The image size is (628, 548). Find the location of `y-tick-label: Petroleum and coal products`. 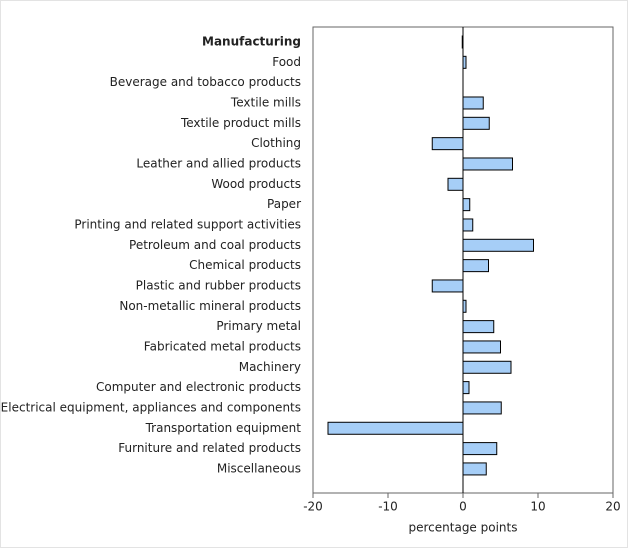

y-tick-label: Petroleum and coal products is located at coordinates (215, 245).